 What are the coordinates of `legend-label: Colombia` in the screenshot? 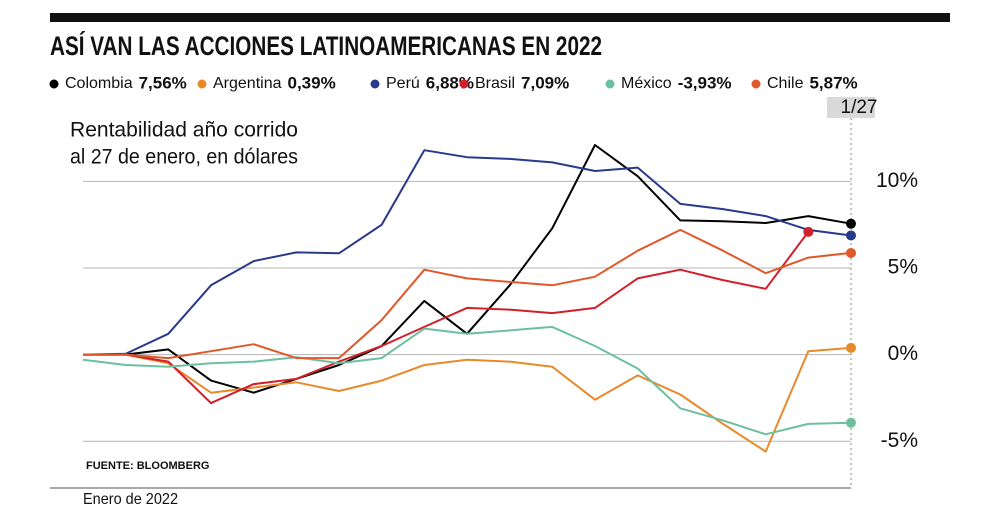 It's located at (99, 83).